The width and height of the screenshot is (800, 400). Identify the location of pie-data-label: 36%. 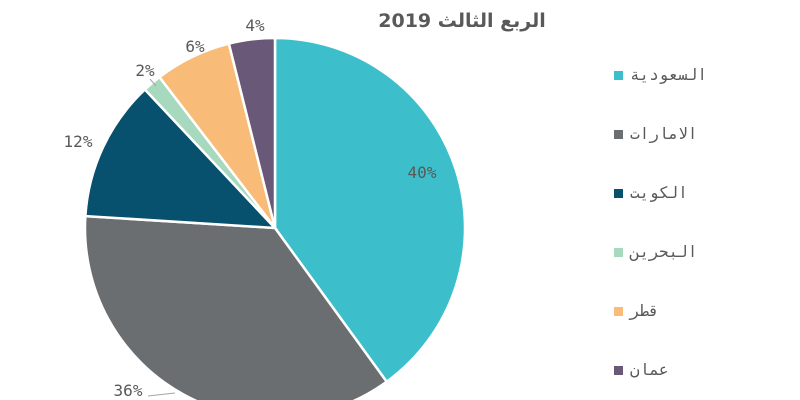
(128, 390).